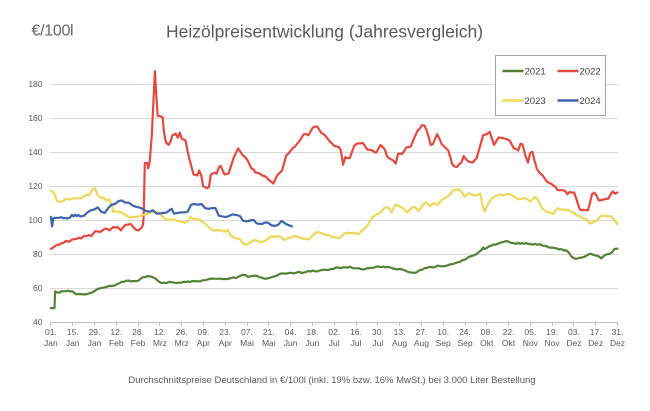 The image size is (650, 411). What do you see at coordinates (535, 101) in the screenshot?
I see `svg-text: 2023` at bounding box center [535, 101].